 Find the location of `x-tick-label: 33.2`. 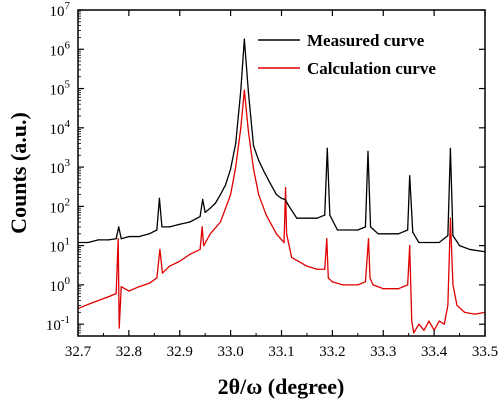

x-tick-label: 33.2 is located at coordinates (332, 352).